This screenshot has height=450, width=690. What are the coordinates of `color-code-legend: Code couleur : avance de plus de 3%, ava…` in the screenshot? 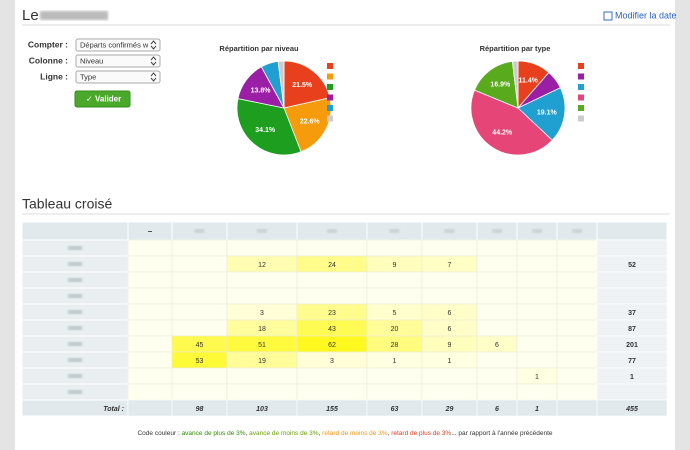 It's located at (344, 433).